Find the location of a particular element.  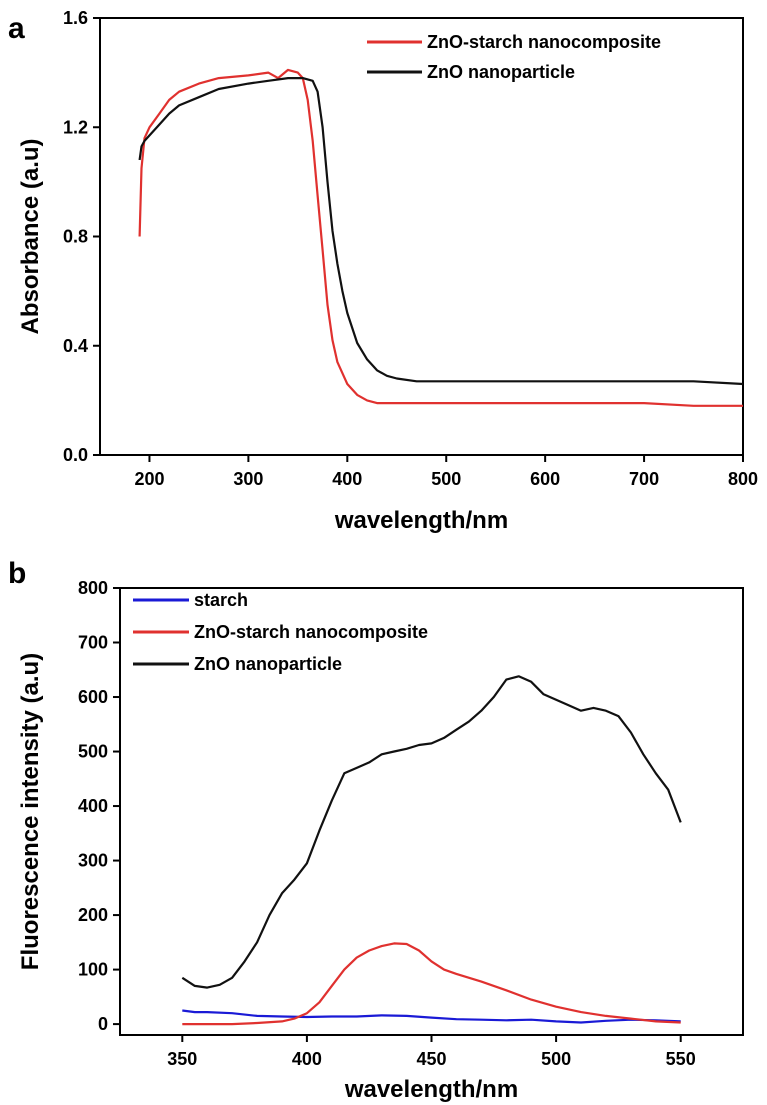

y-tick-label: 700 is located at coordinates (93, 643).